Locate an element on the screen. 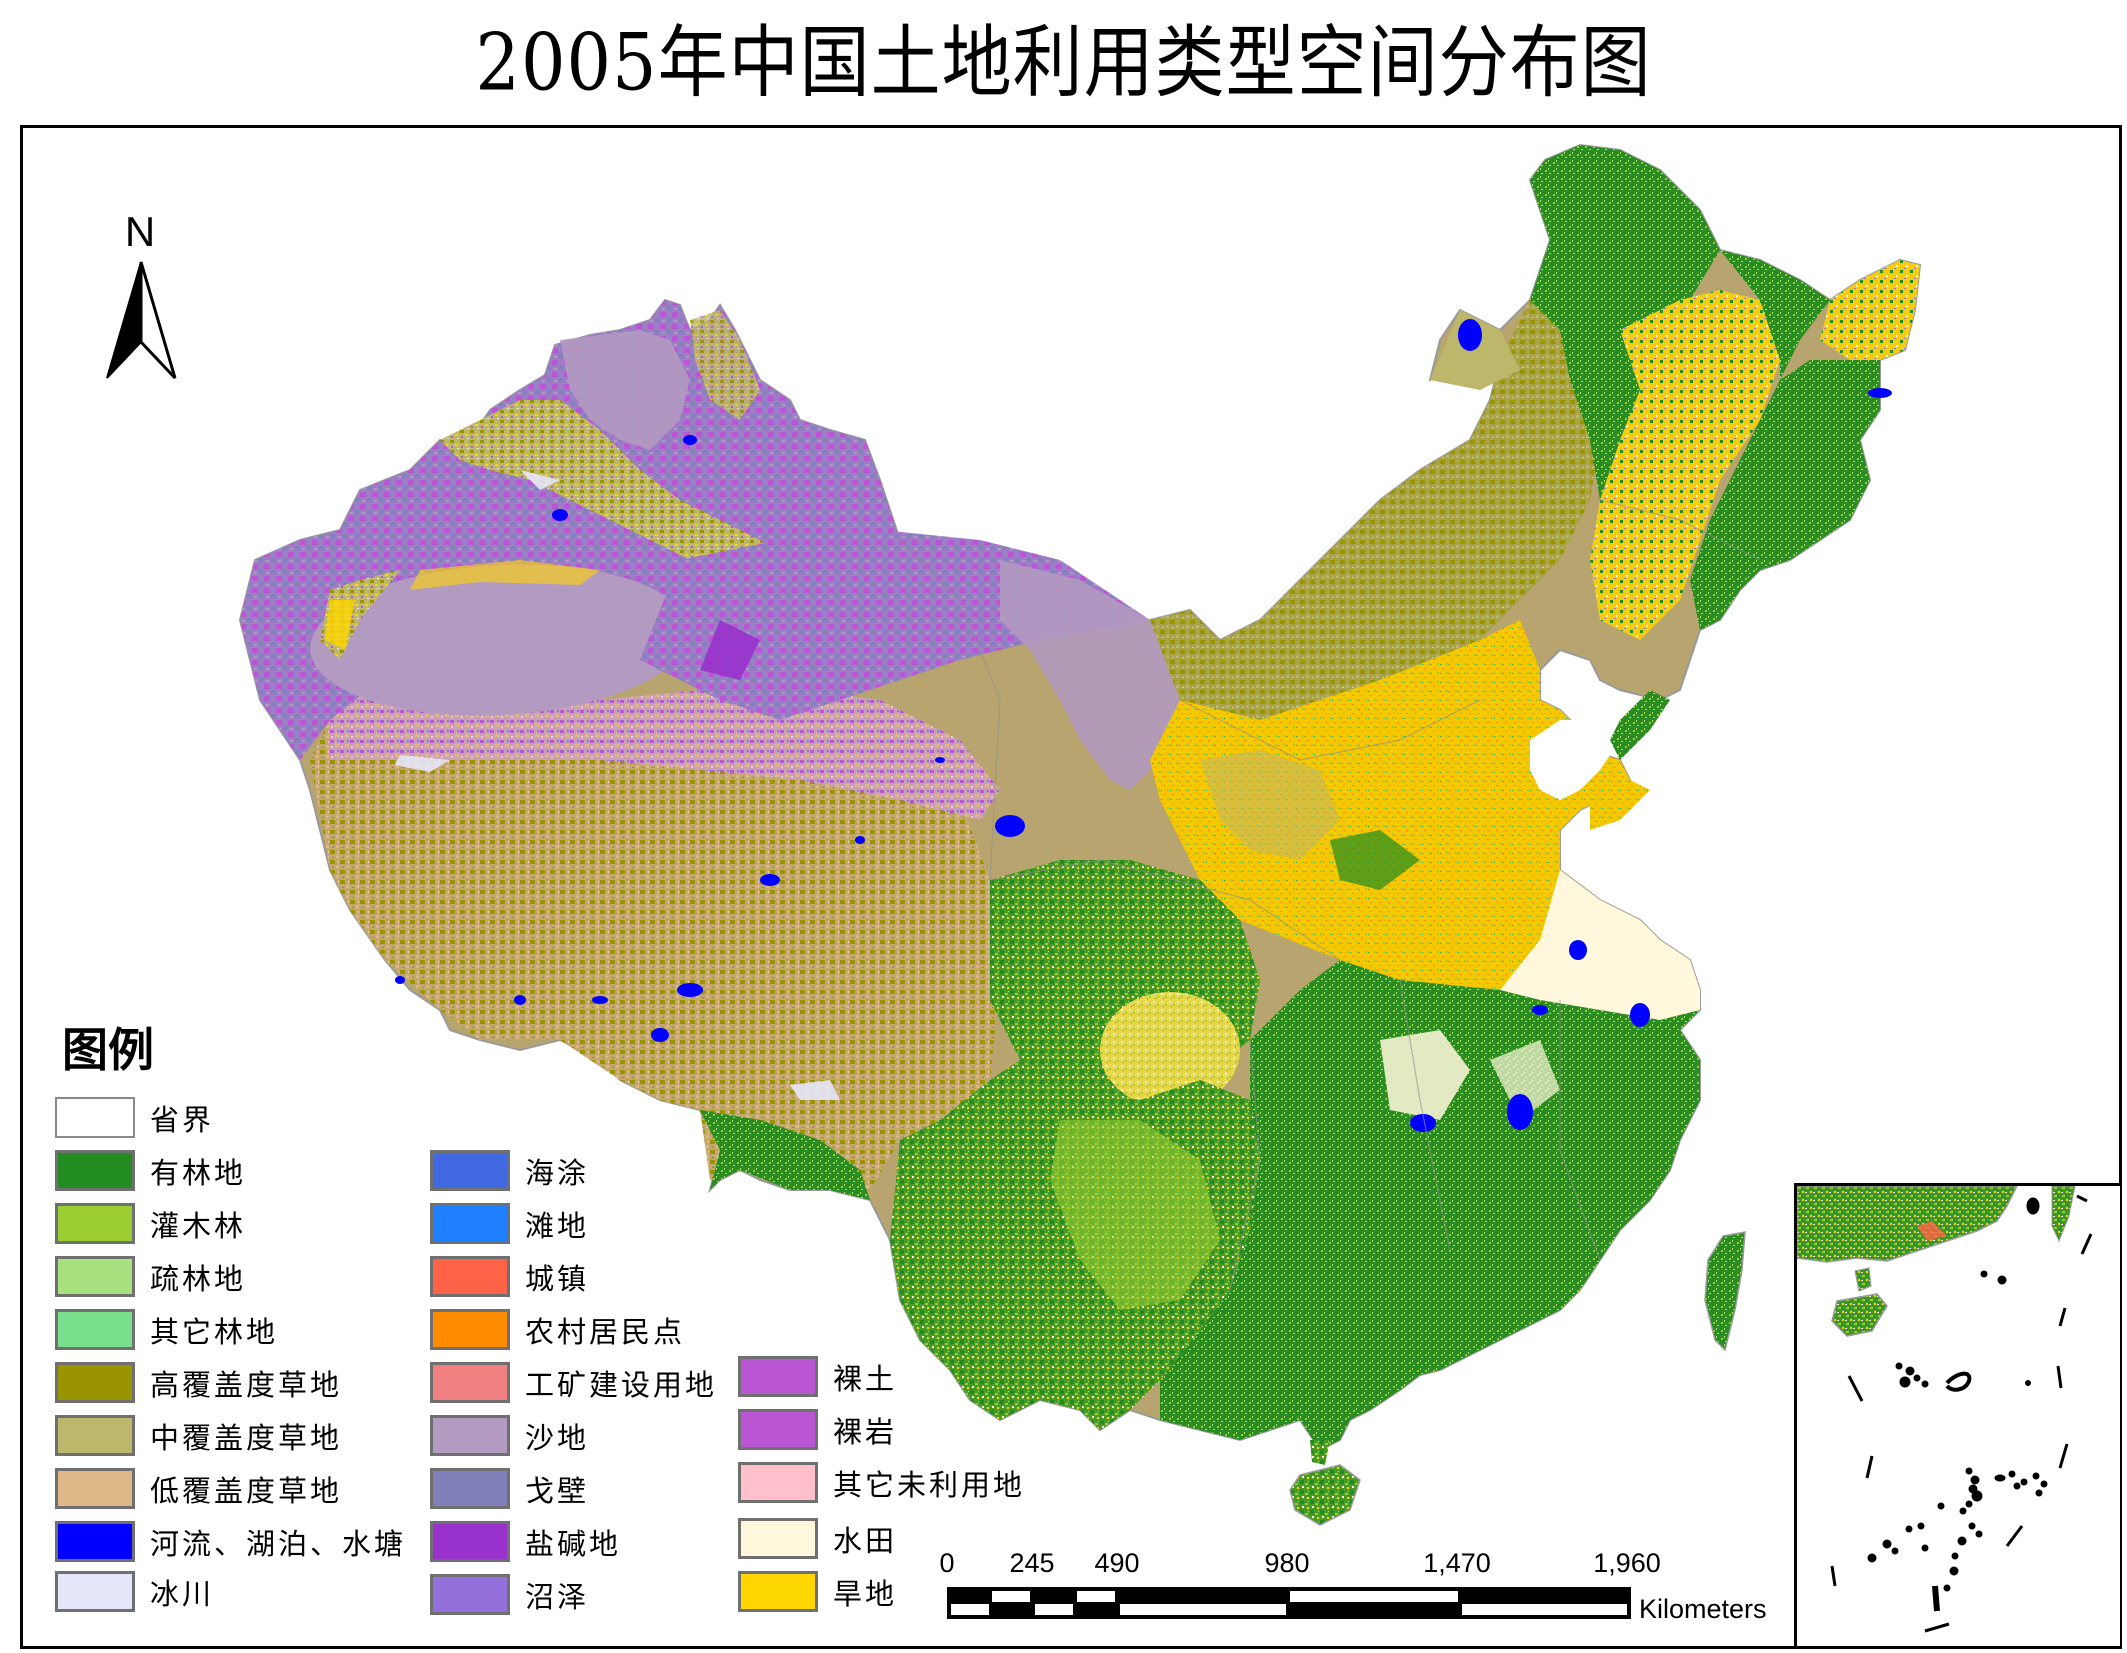 This screenshot has height=1653, width=2127. scale-tick: 490 is located at coordinates (1117, 1563).